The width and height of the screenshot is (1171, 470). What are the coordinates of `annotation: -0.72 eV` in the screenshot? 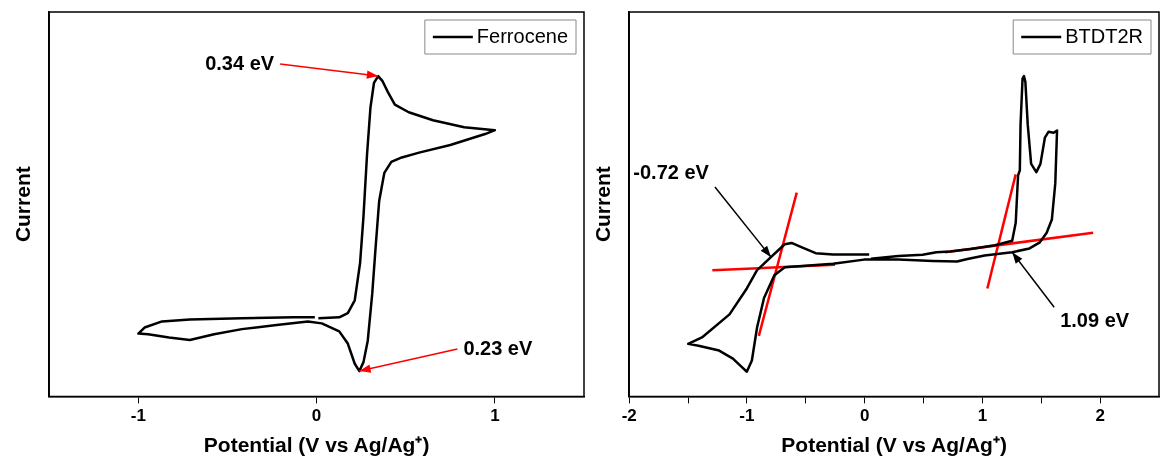 It's located at (671, 171).